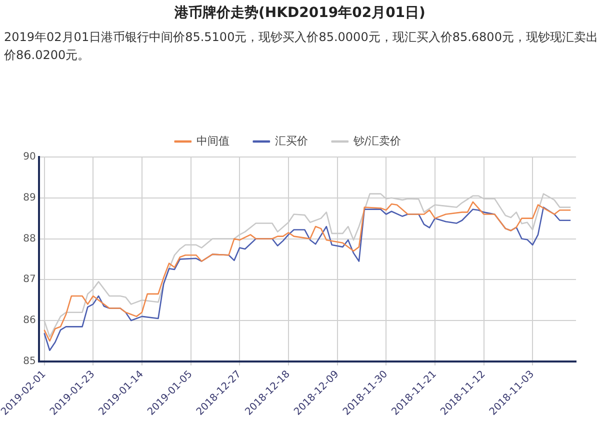  What do you see at coordinates (29, 238) in the screenshot?
I see `y-tick-label: 88` at bounding box center [29, 238].